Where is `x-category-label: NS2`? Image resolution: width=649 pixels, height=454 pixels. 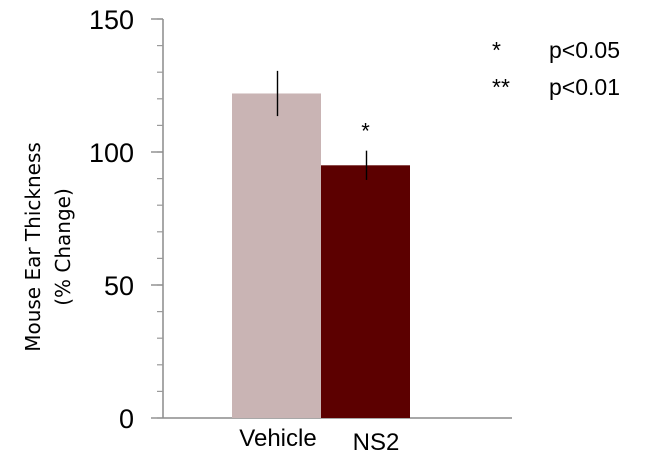 x-category-label: NS2 is located at coordinates (376, 441).